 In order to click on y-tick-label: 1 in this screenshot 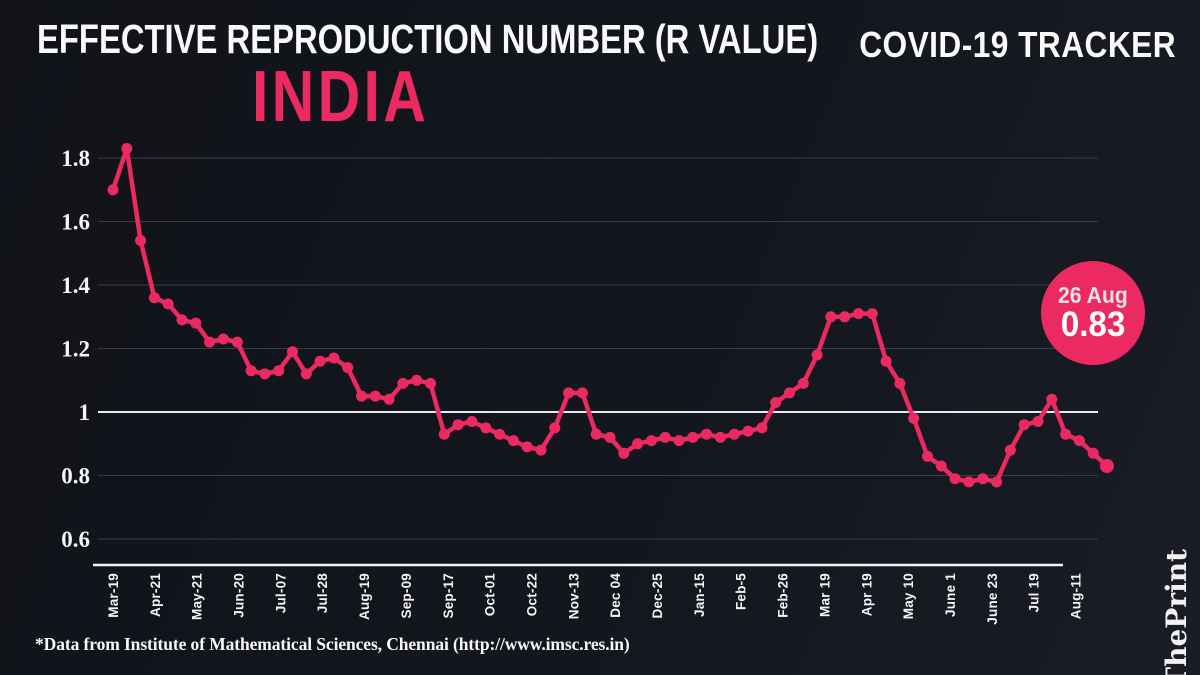, I will do `click(85, 412)`.